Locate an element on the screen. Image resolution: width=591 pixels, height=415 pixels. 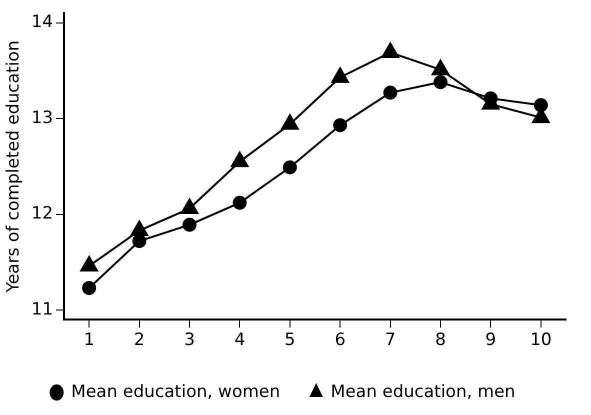
legend-label: Mean education, men is located at coordinates (423, 392).